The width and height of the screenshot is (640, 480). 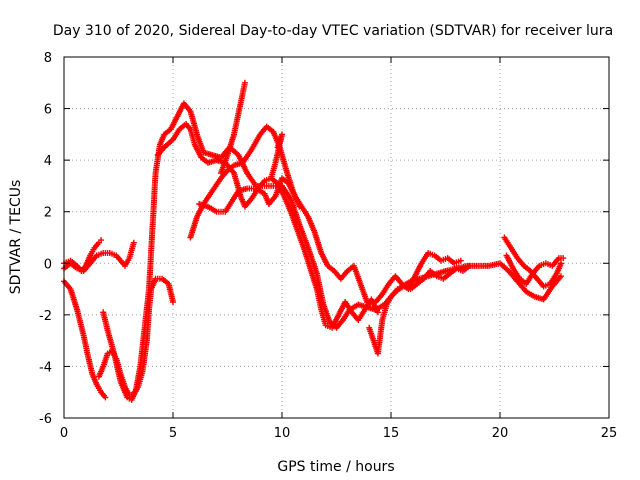 What do you see at coordinates (48, 264) in the screenshot?
I see `y-tick-label: 0` at bounding box center [48, 264].